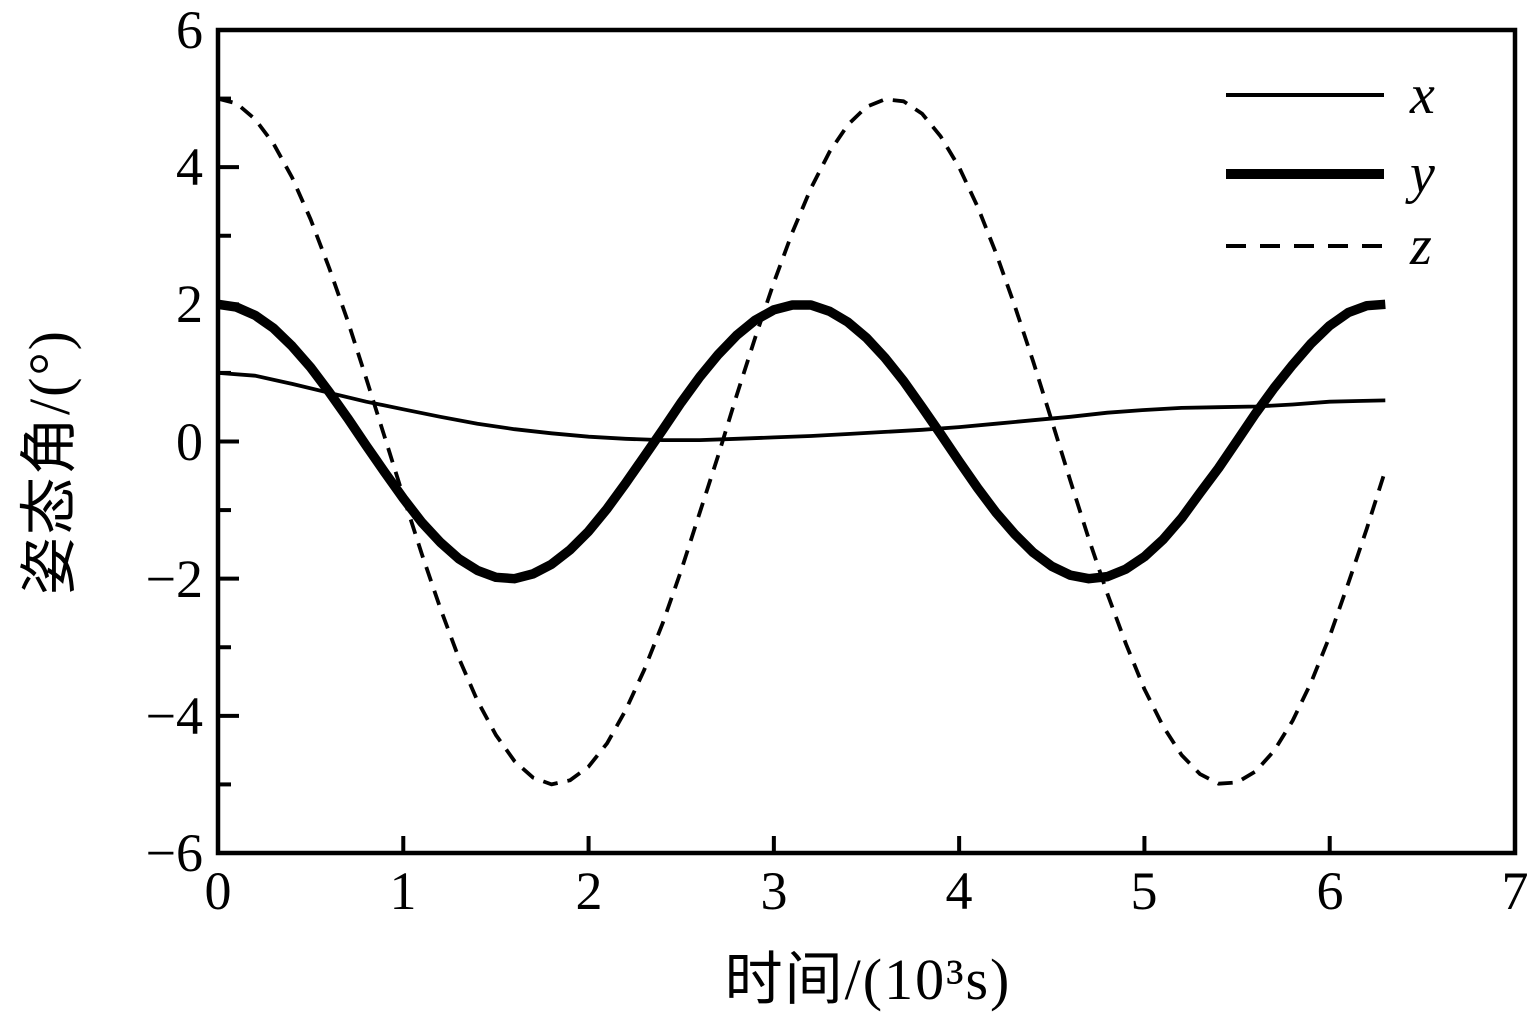  I want to click on y-tick-label: 2, so click(189, 304).